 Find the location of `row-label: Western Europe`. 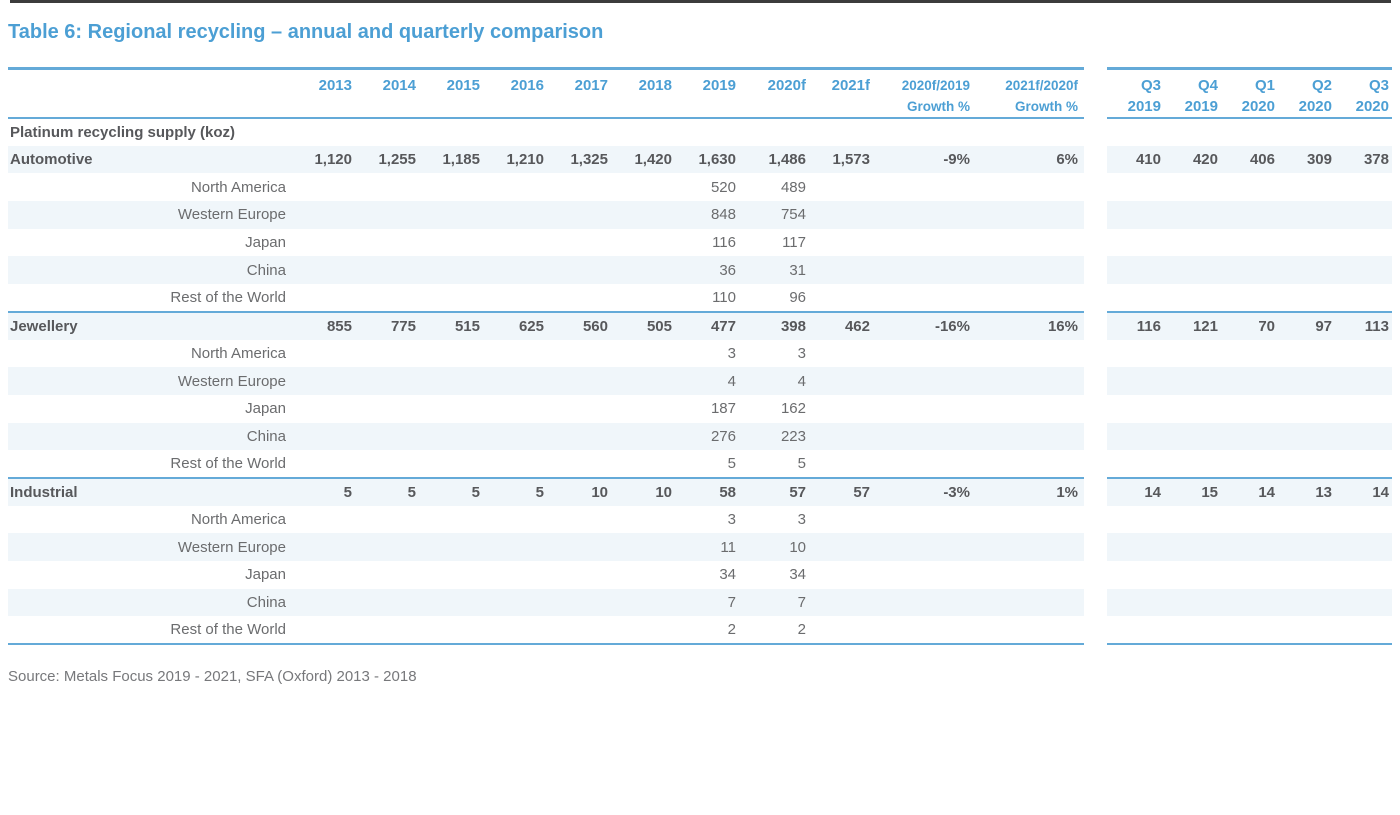

row-label: Western Europe is located at coordinates (231, 381).